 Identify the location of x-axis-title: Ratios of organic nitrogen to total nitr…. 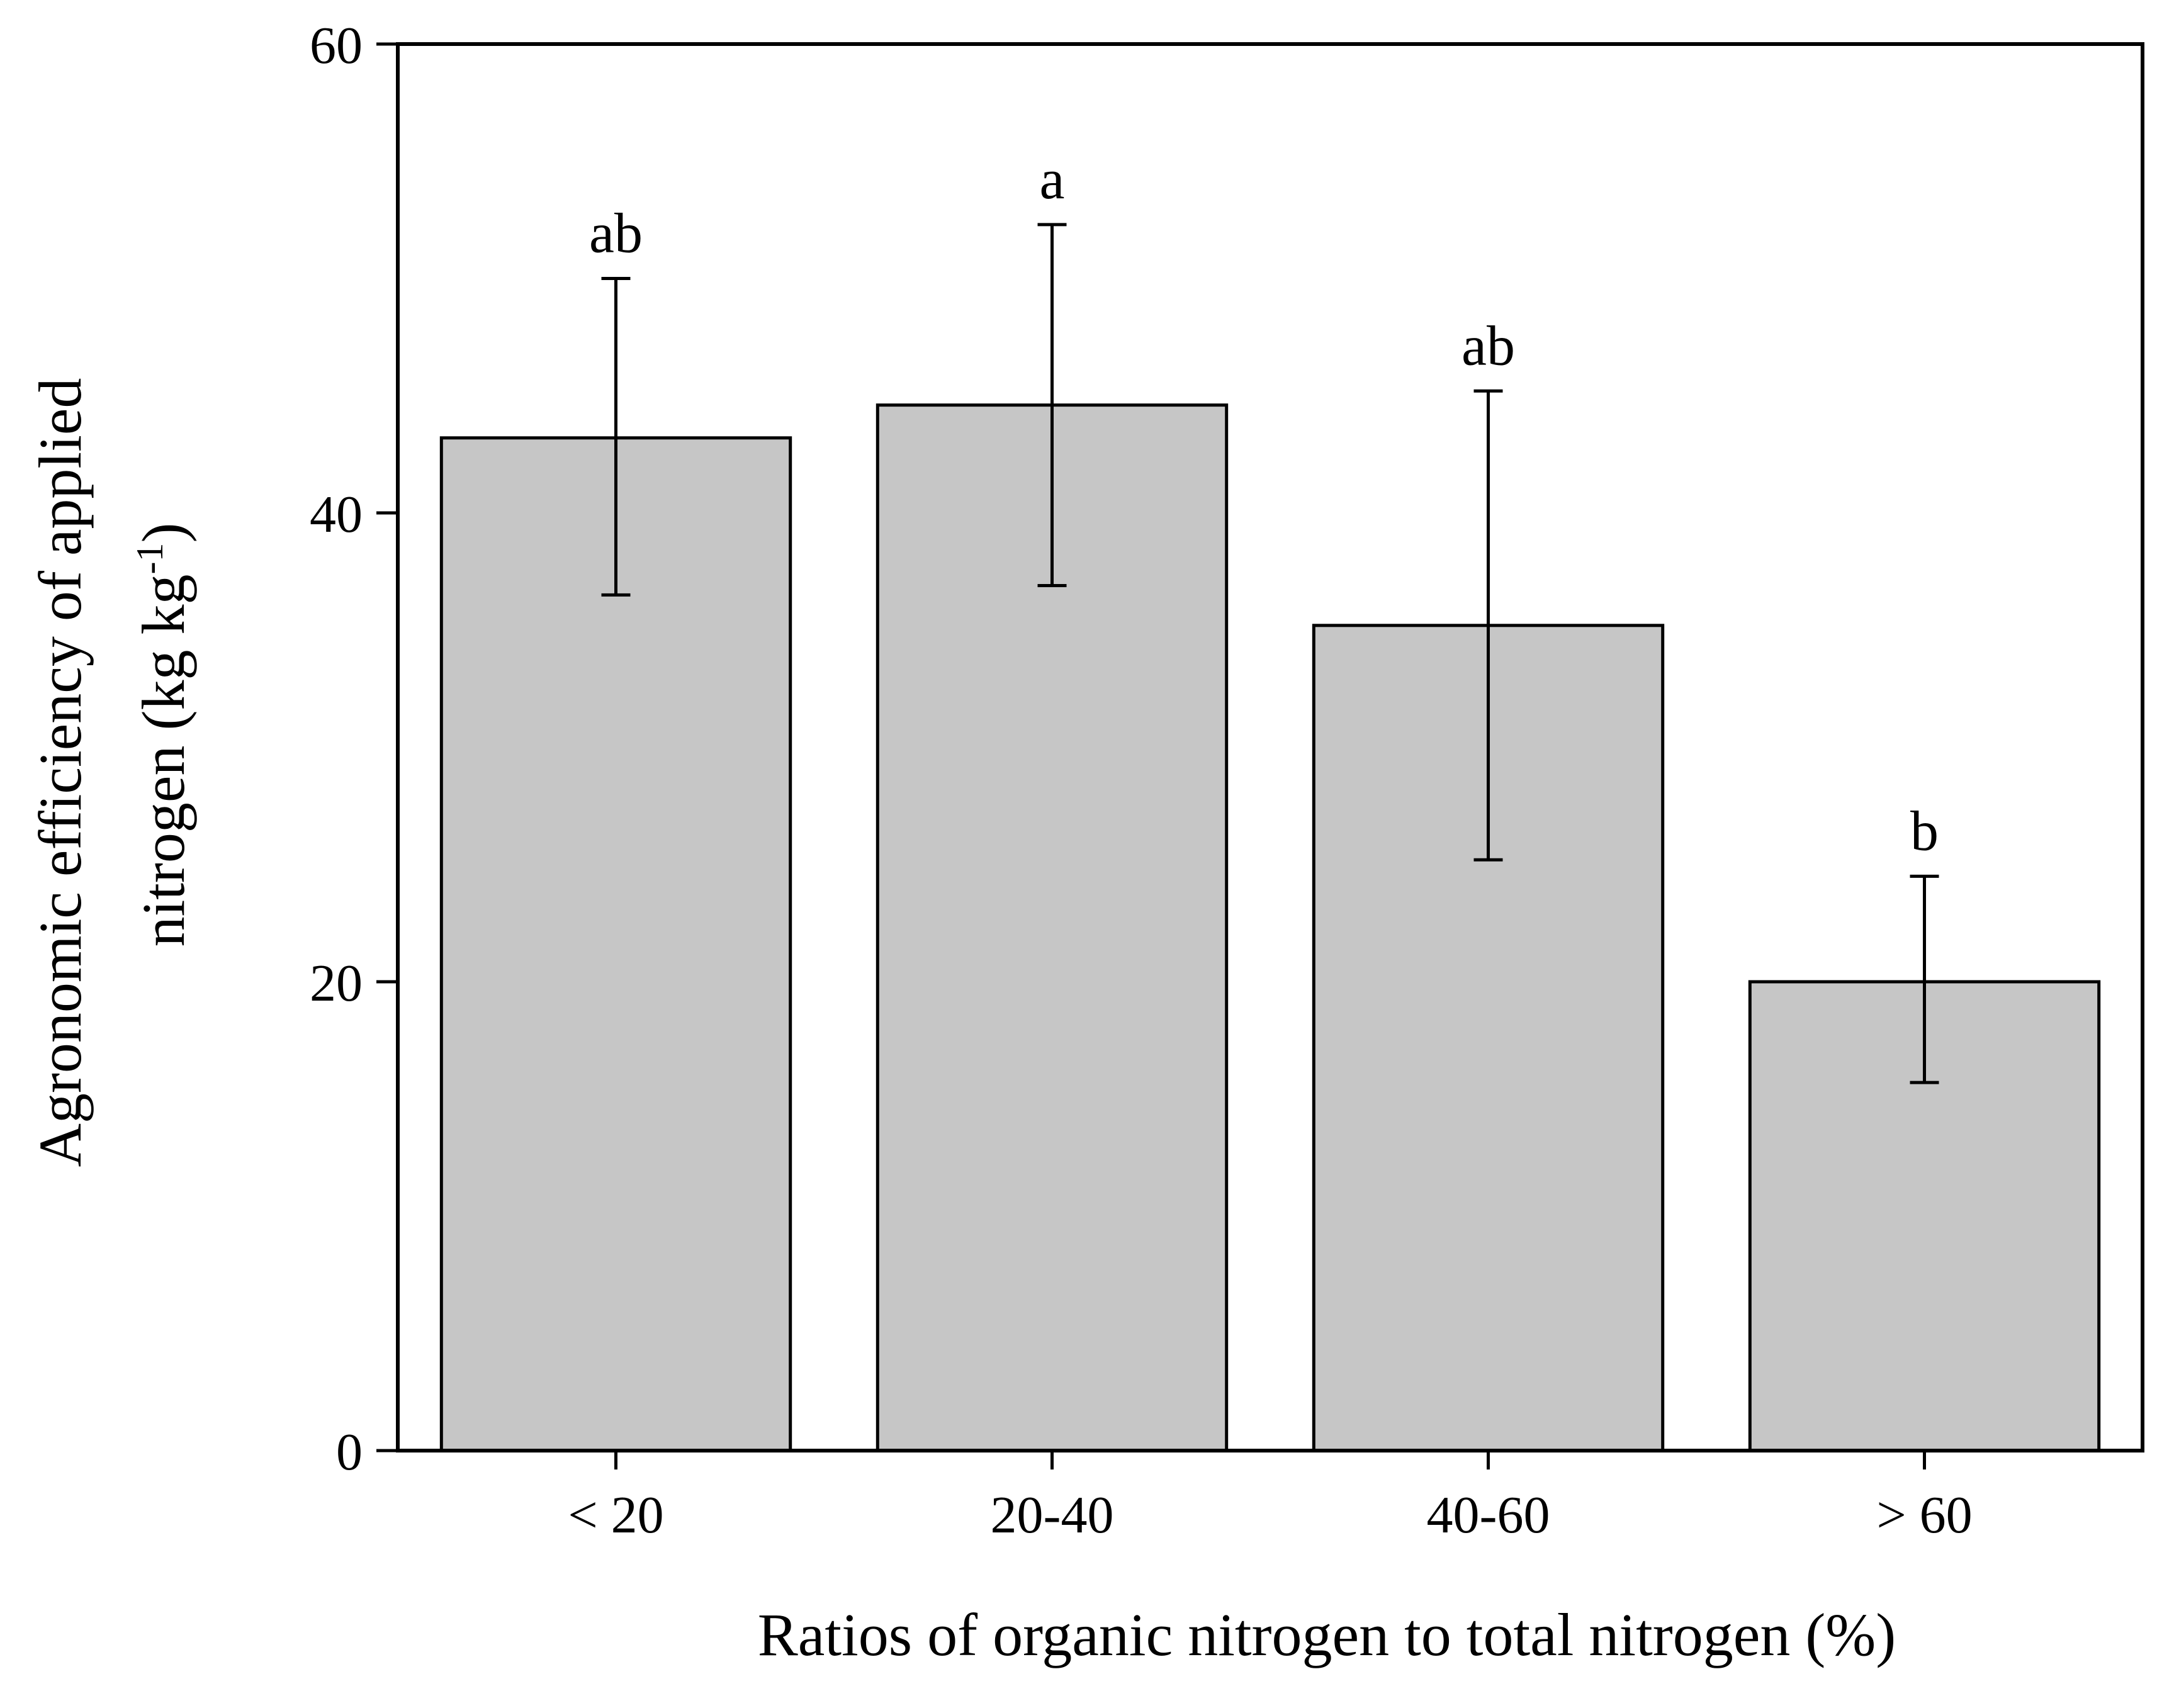
(1327, 1635).